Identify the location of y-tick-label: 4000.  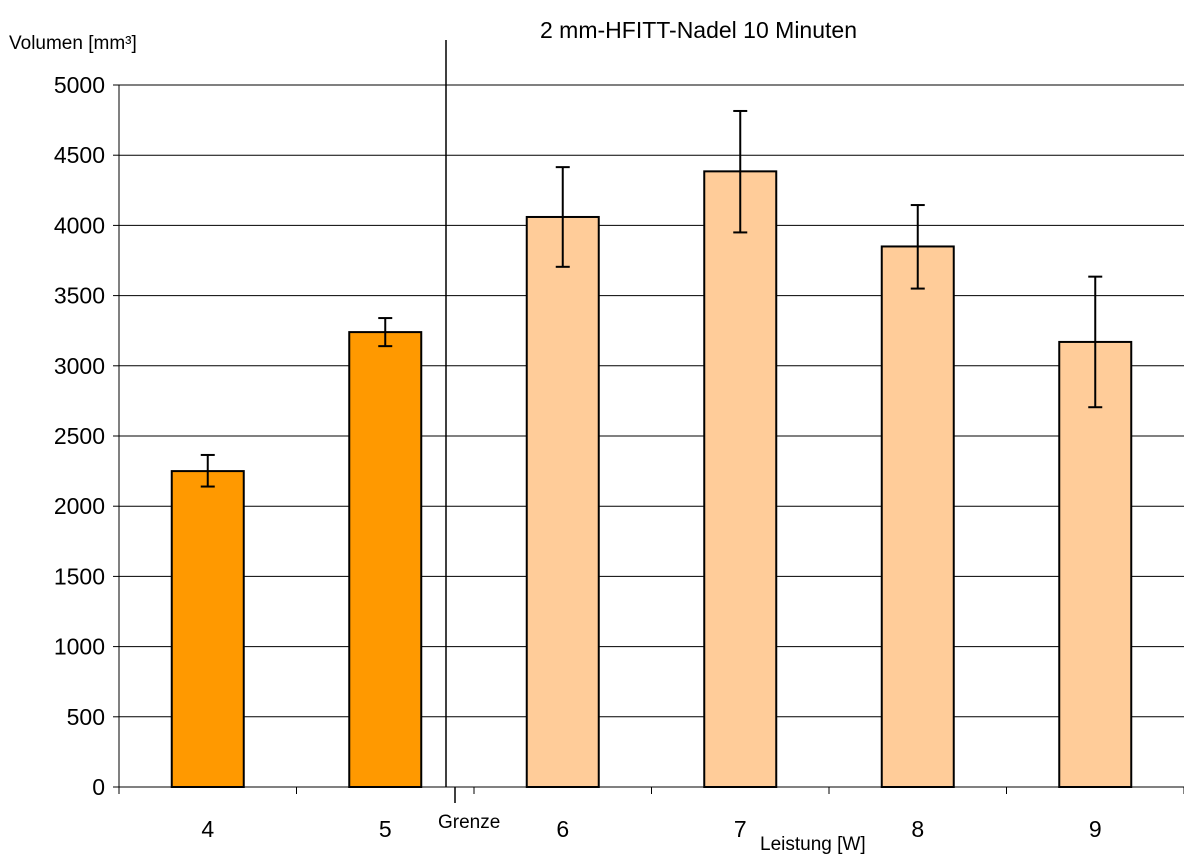
(79, 225).